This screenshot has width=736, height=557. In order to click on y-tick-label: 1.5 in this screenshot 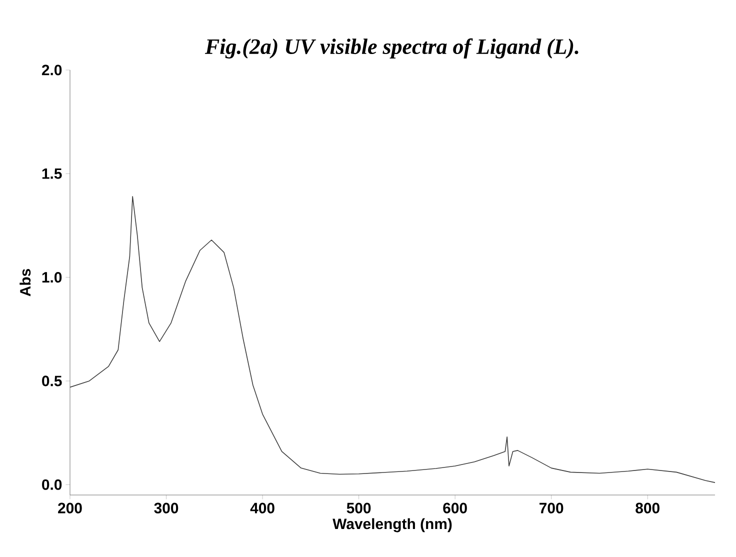, I will do `click(52, 173)`.